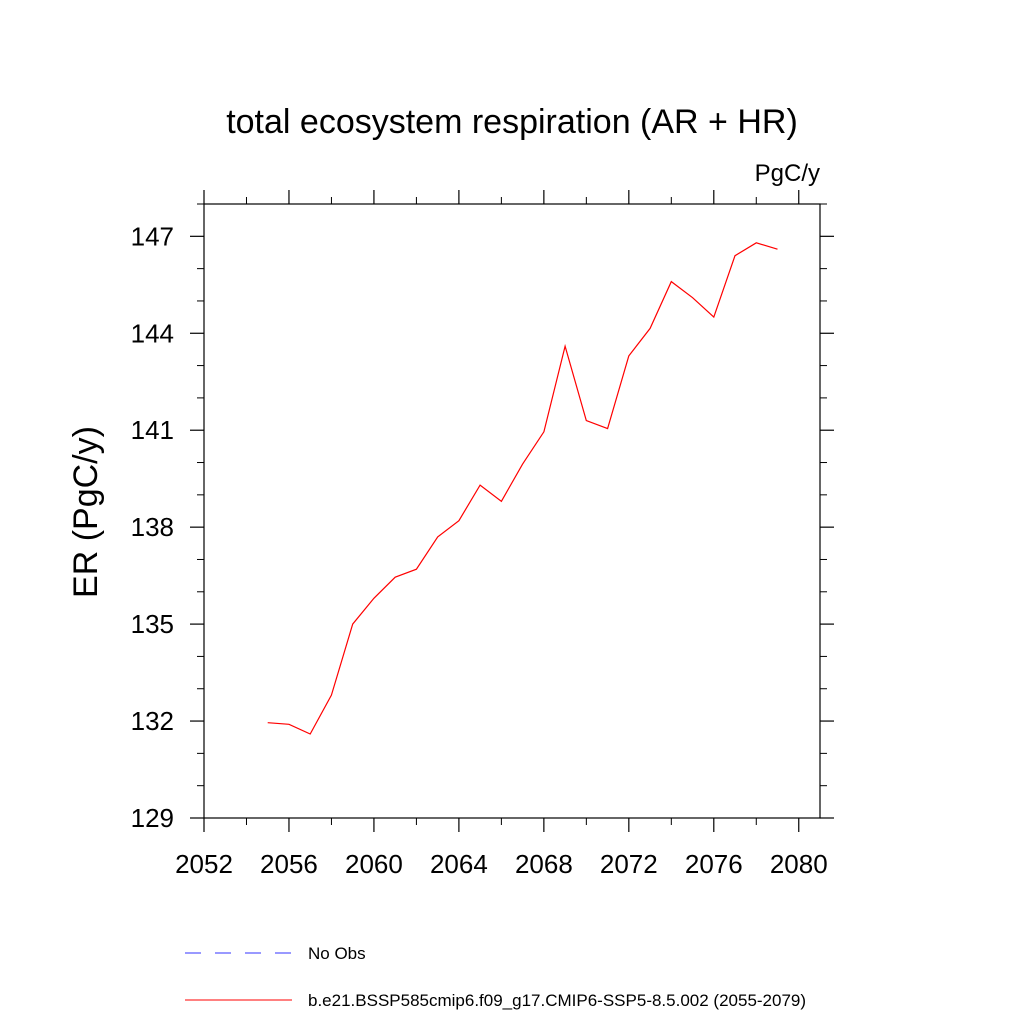  Describe the element at coordinates (787, 173) in the screenshot. I see `units-label: PgC/y` at that location.